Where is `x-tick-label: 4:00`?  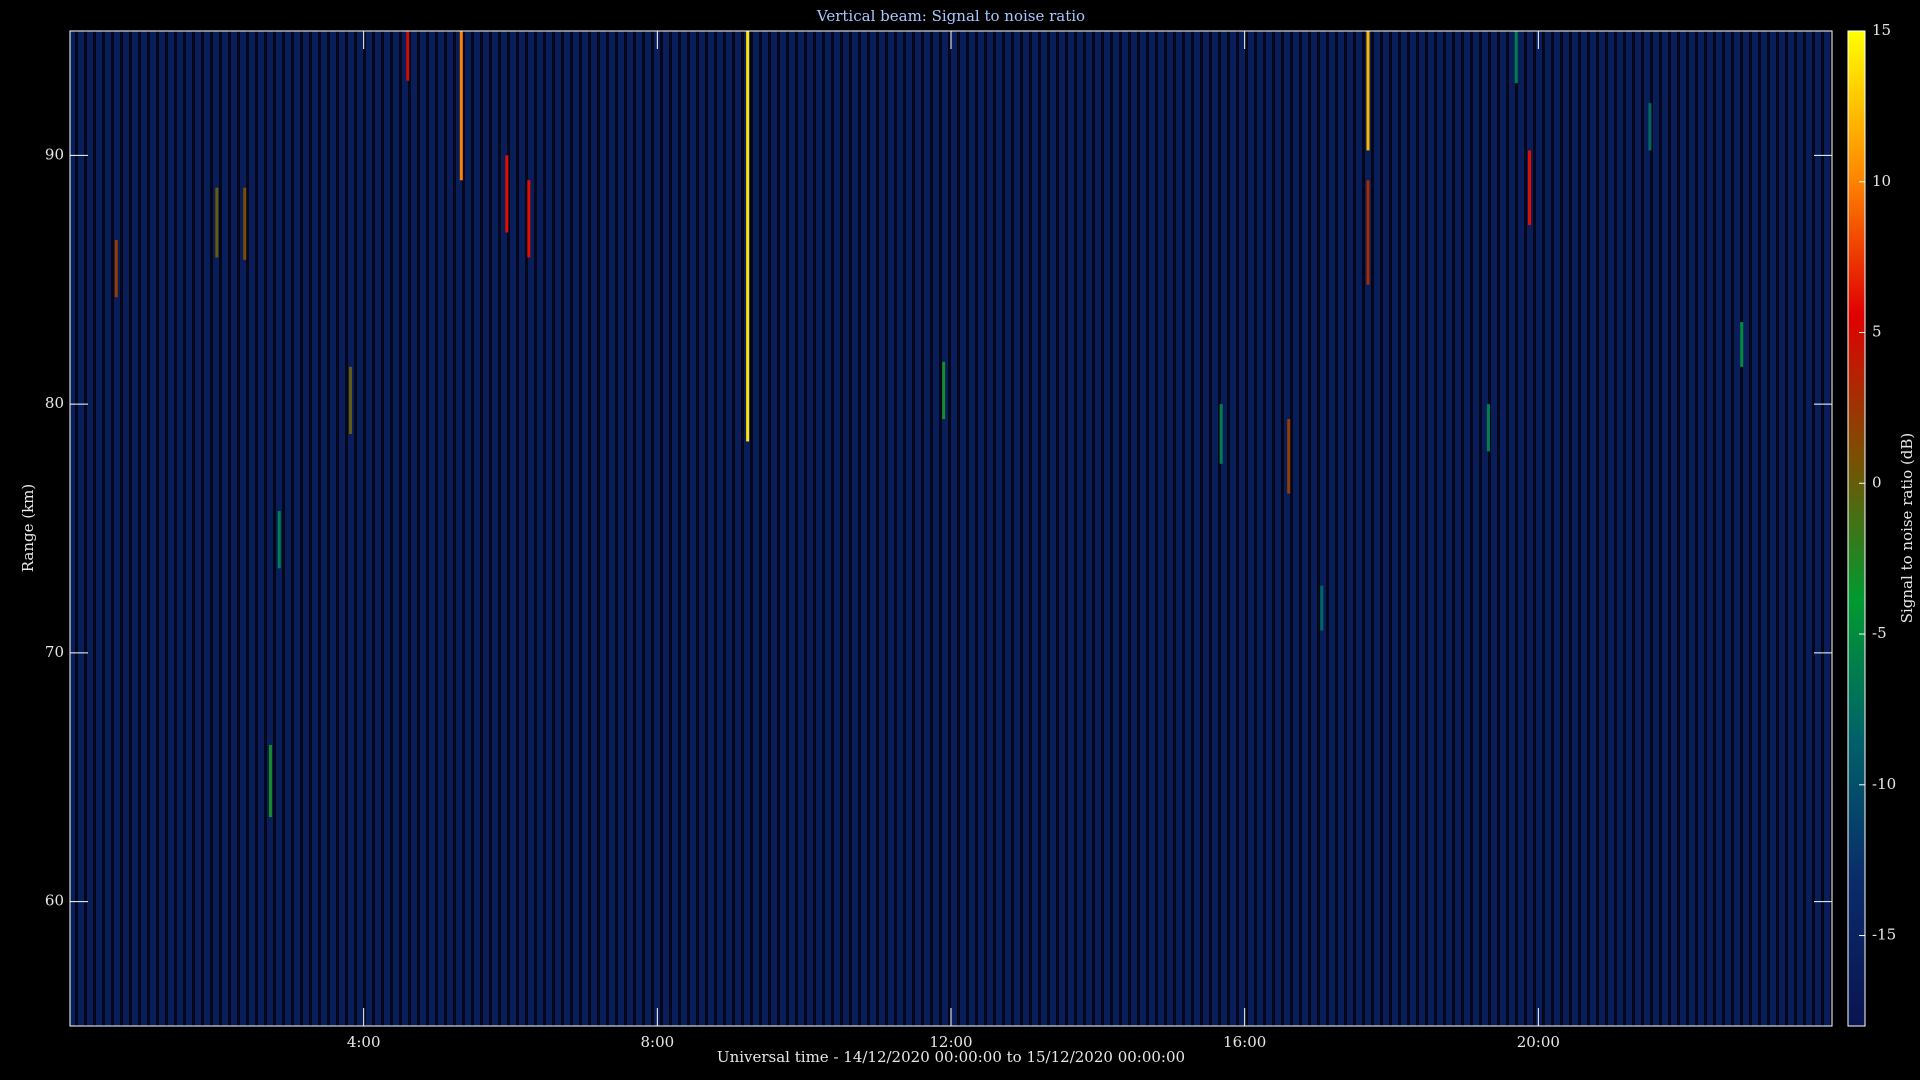 x-tick-label: 4:00 is located at coordinates (364, 1042).